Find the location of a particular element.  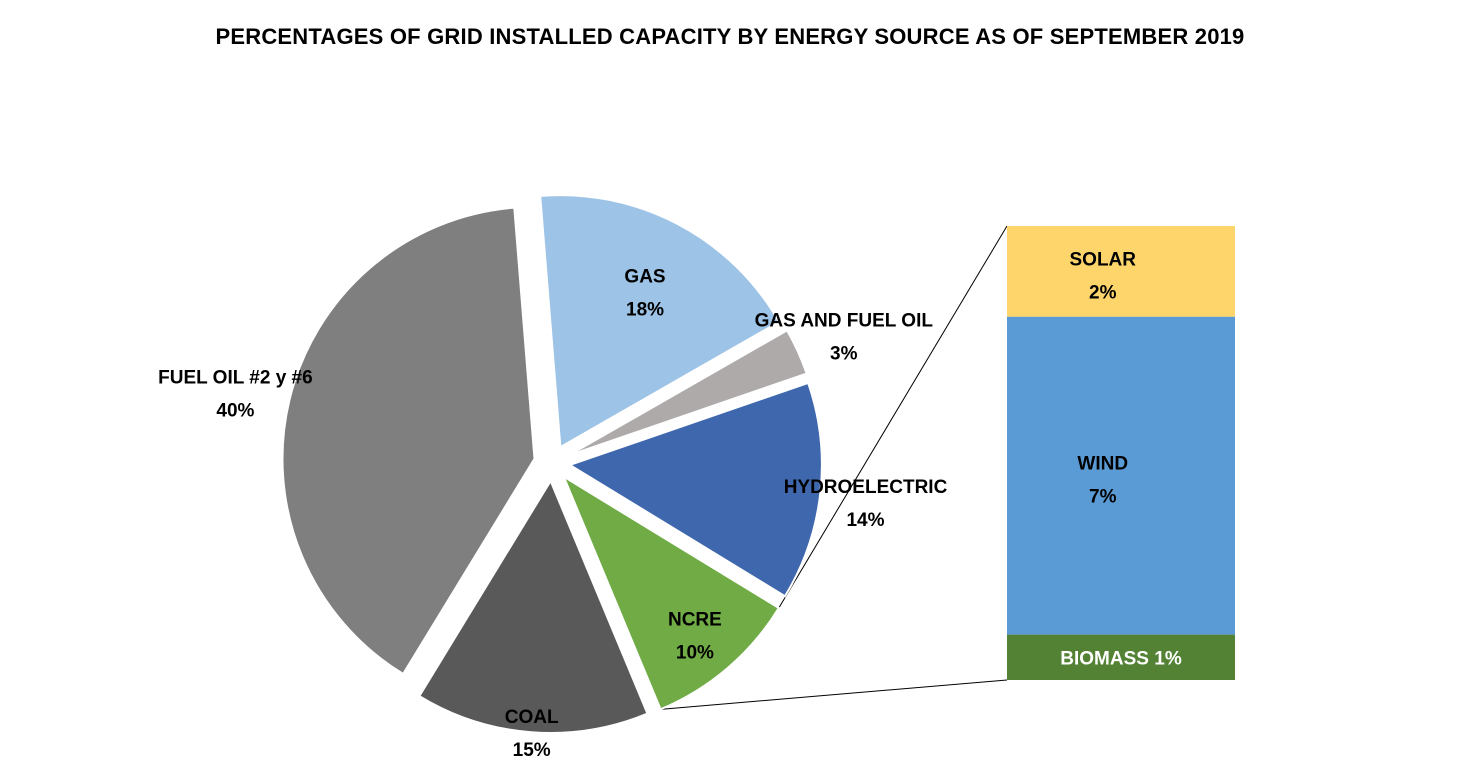

breakdown-bar is located at coordinates (1121, 453).